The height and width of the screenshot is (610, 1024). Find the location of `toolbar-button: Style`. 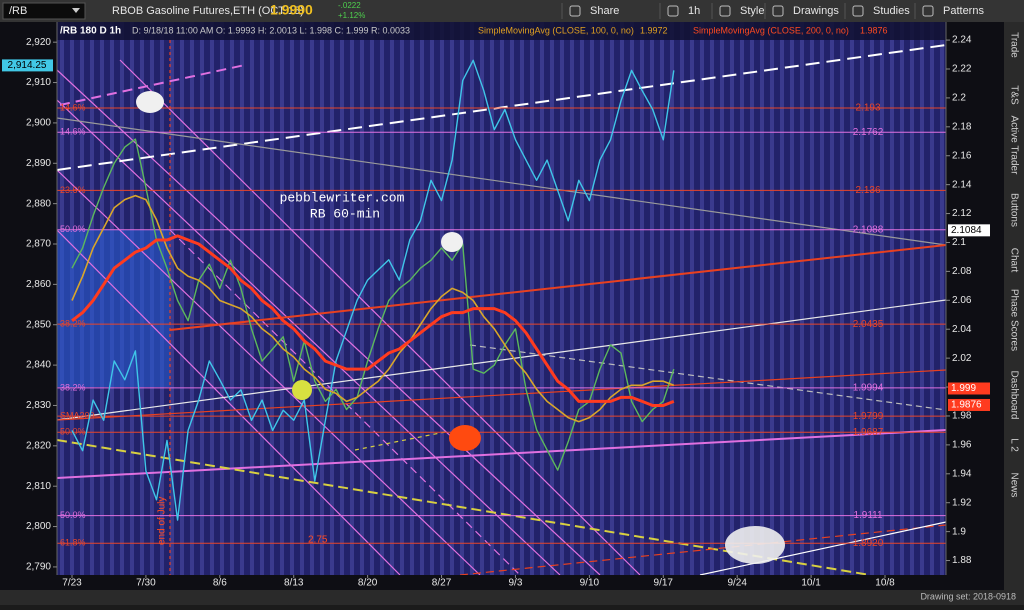

toolbar-button: Style is located at coordinates (752, 11).